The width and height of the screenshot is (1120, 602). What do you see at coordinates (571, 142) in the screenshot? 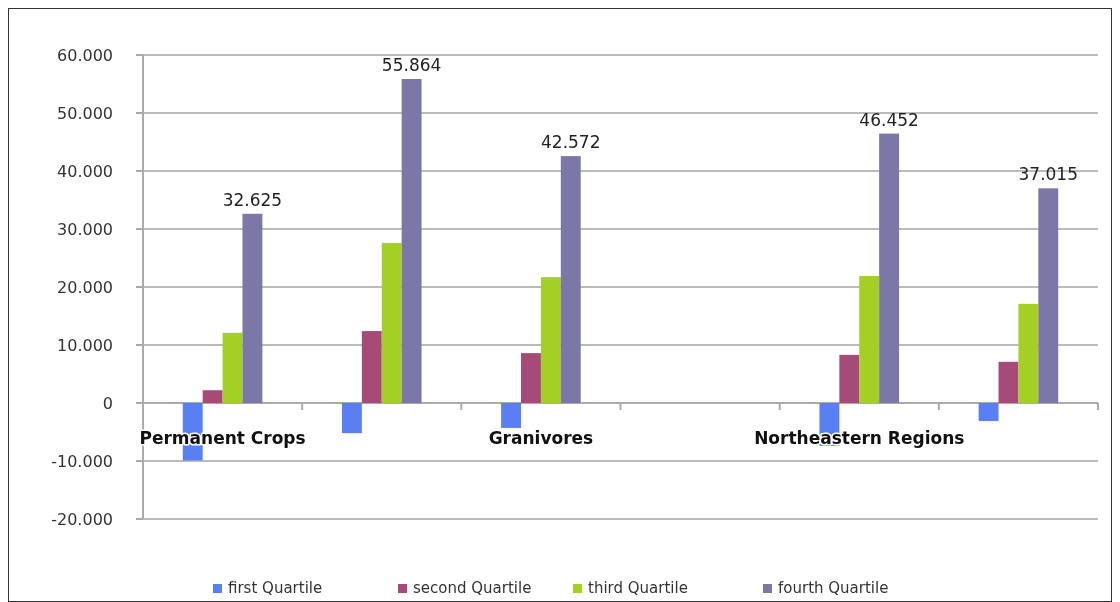
I see `data-label: 42.572` at bounding box center [571, 142].